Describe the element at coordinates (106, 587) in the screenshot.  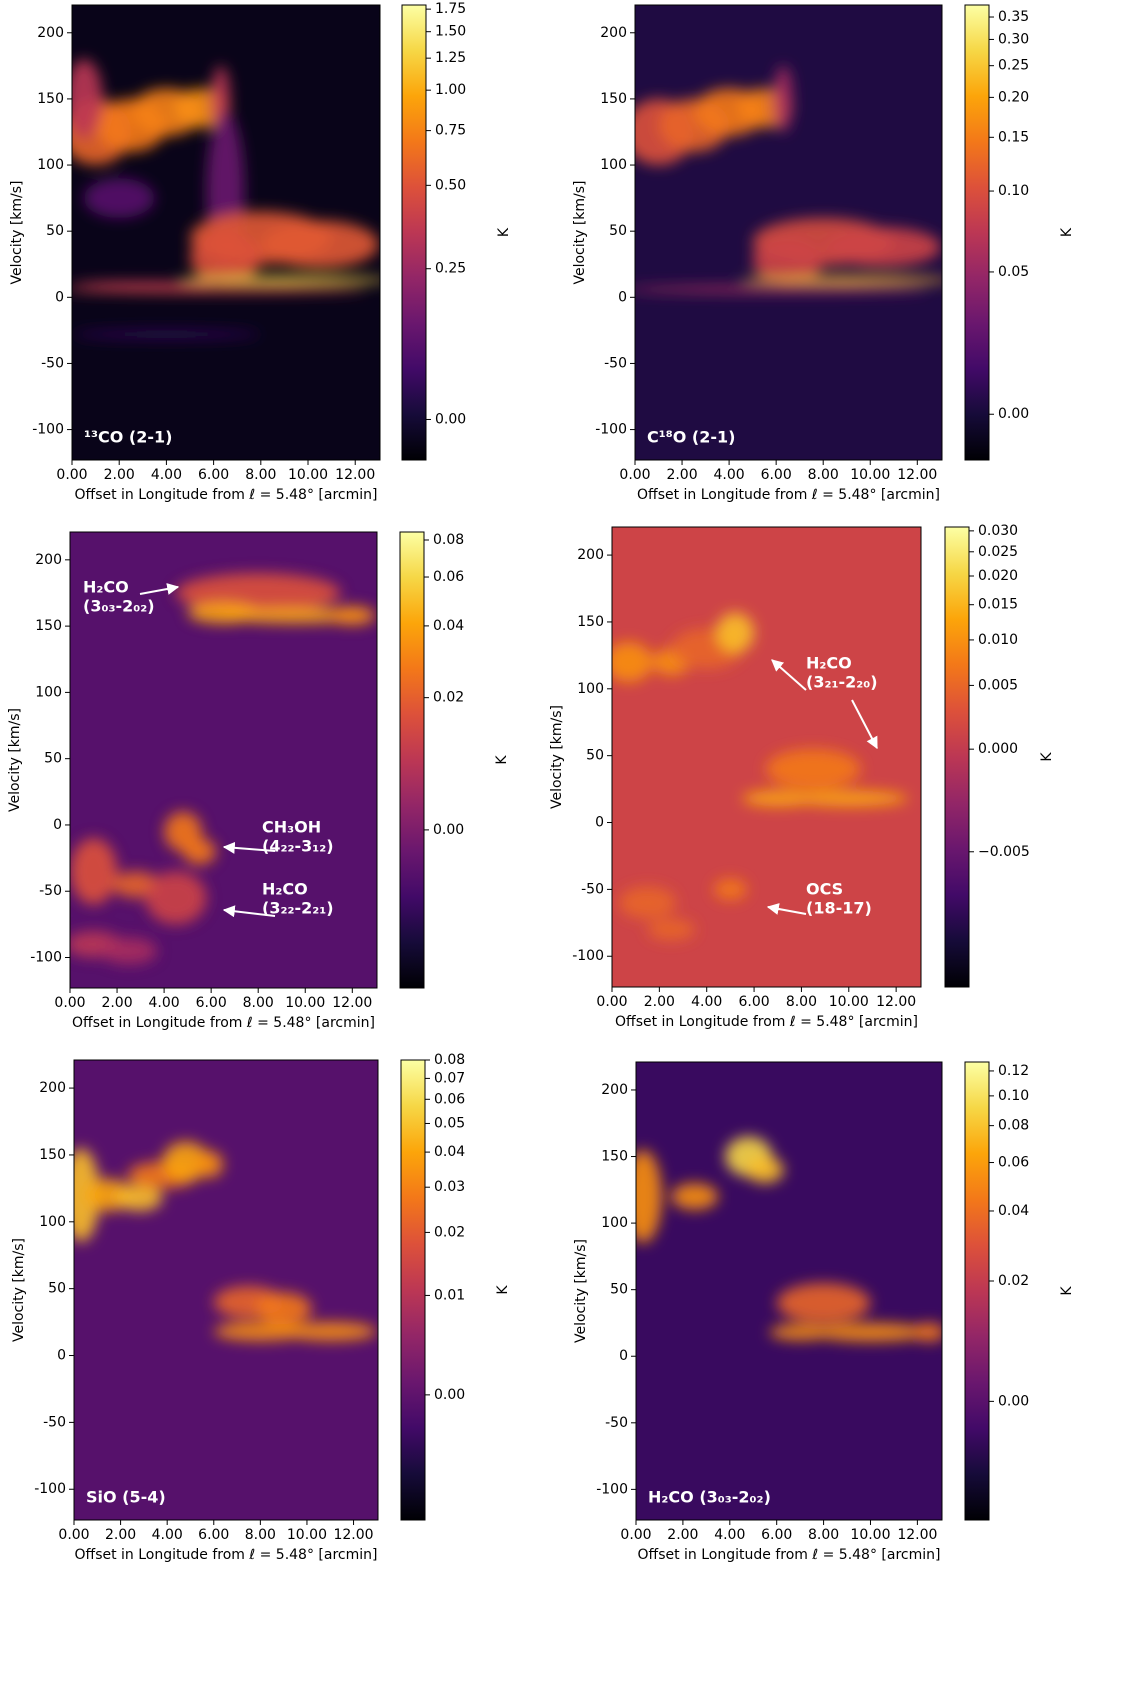
I see `annotation: H₂CO` at that location.